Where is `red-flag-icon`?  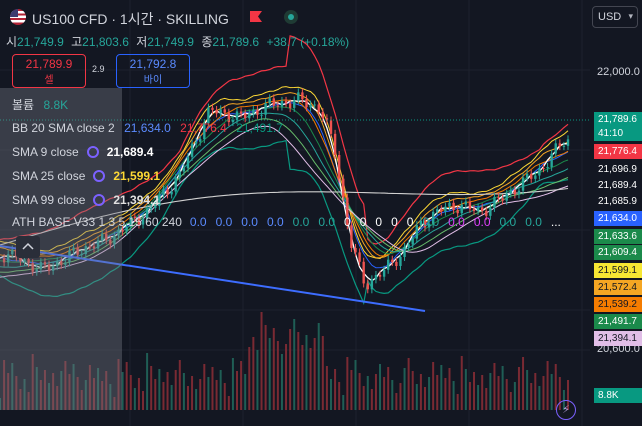
red-flag-icon is located at coordinates (256, 16).